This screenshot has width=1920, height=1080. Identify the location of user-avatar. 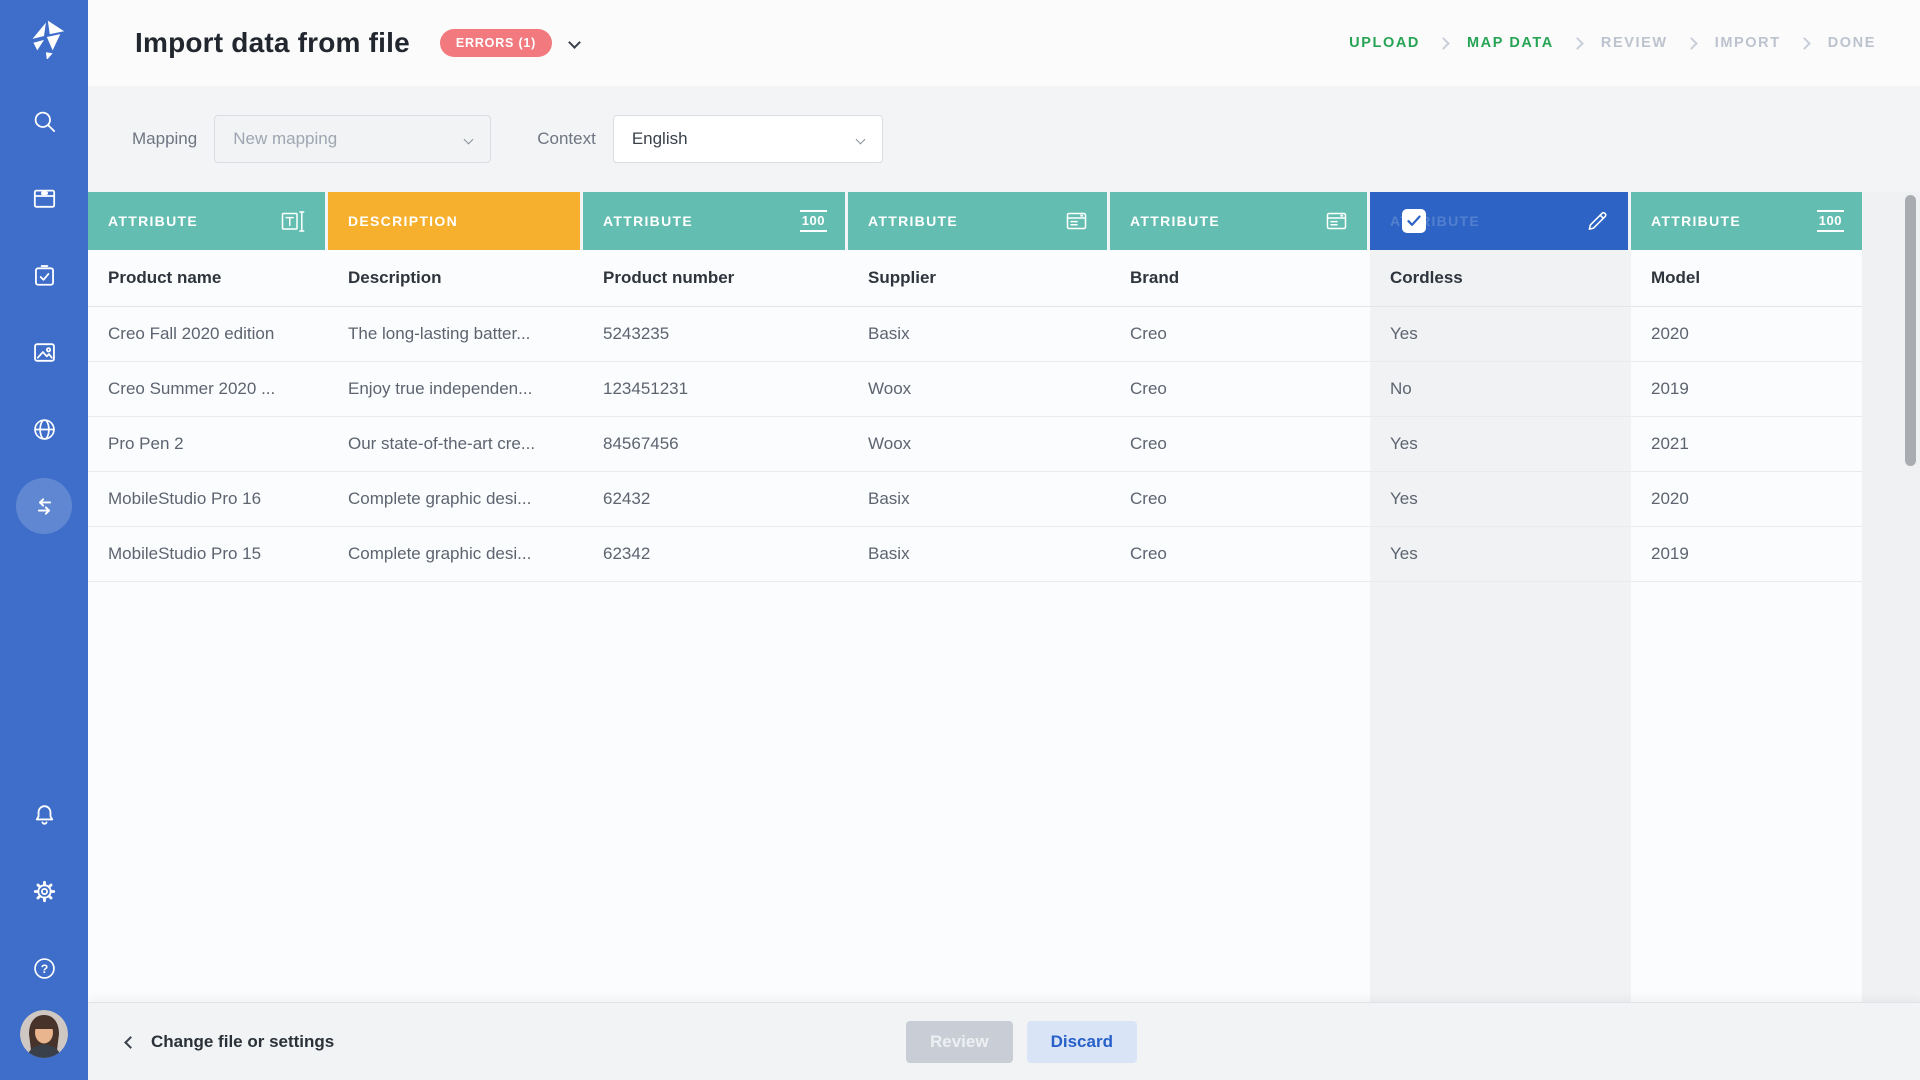
(44, 1034).